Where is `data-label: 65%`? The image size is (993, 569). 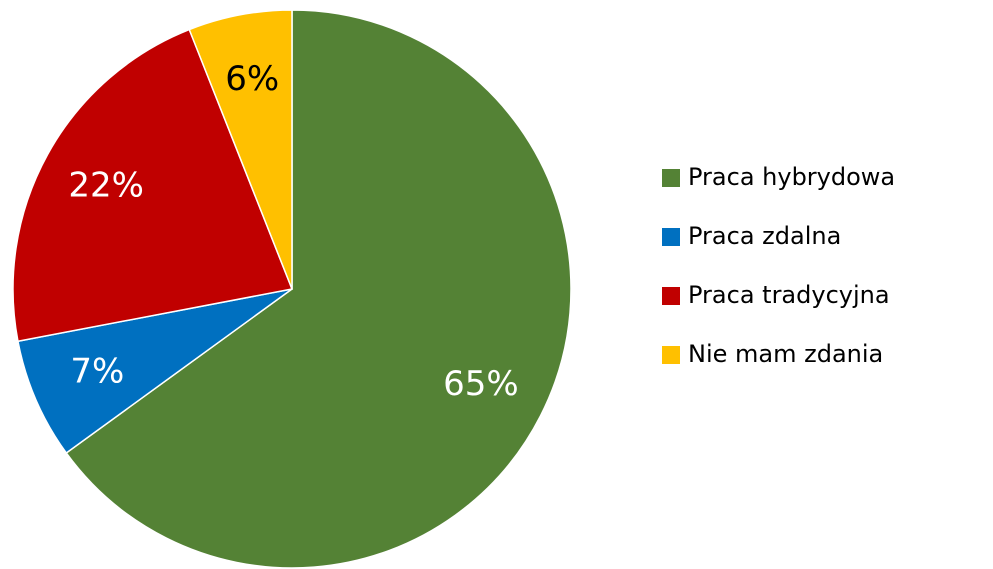 data-label: 65% is located at coordinates (481, 384).